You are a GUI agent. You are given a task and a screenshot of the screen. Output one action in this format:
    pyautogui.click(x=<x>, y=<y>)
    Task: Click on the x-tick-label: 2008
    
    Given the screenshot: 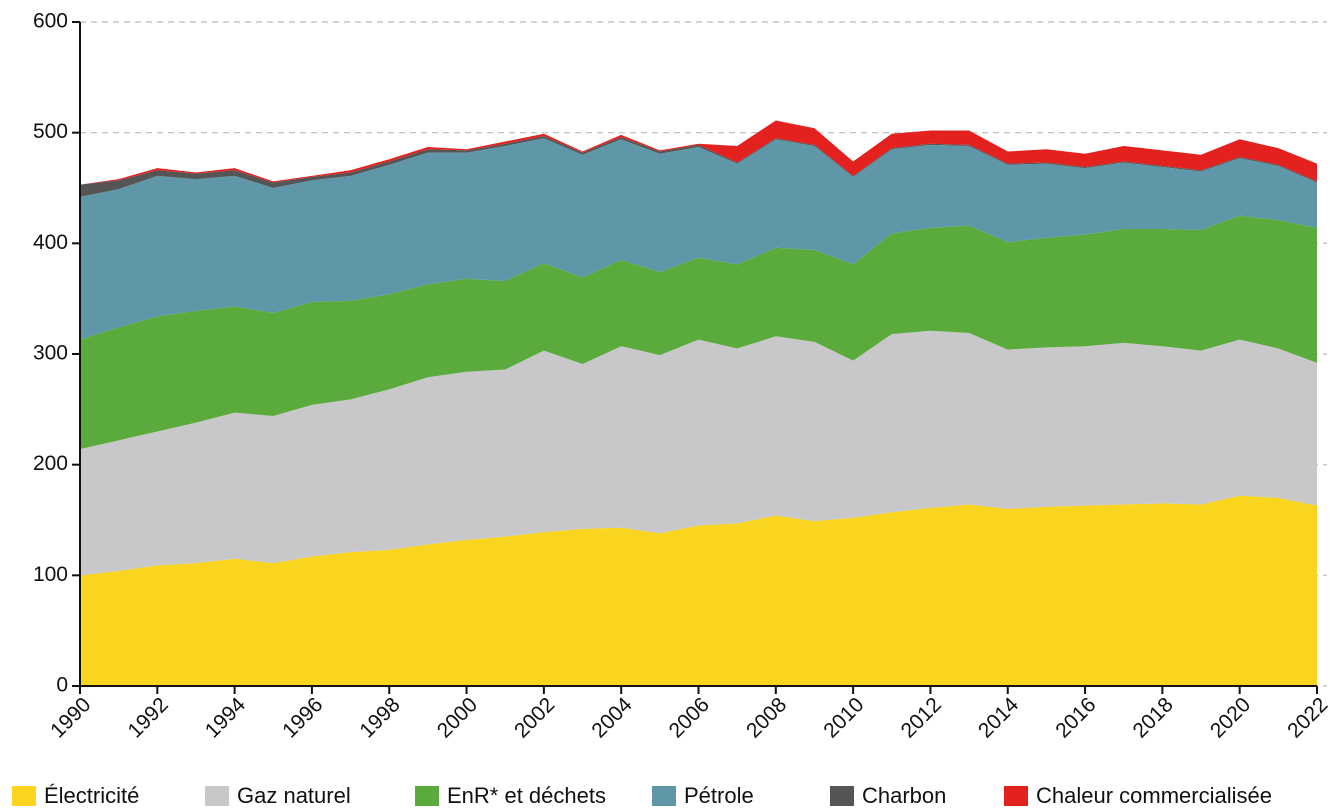 What is the action you would take?
    pyautogui.click(x=766, y=717)
    